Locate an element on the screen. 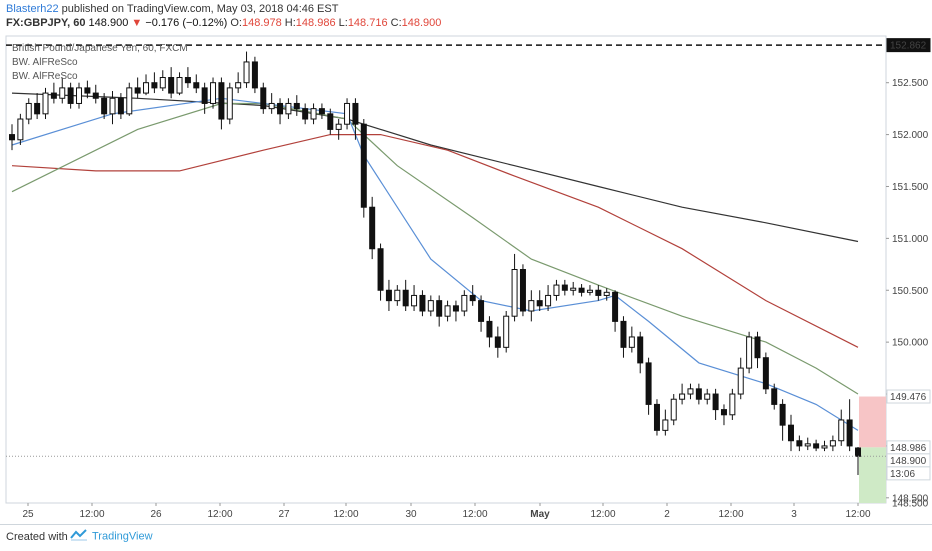 This screenshot has width=932, height=551. legend-symbol: British Pound/Japanese Yen, 60, FXCM is located at coordinates (100, 48).